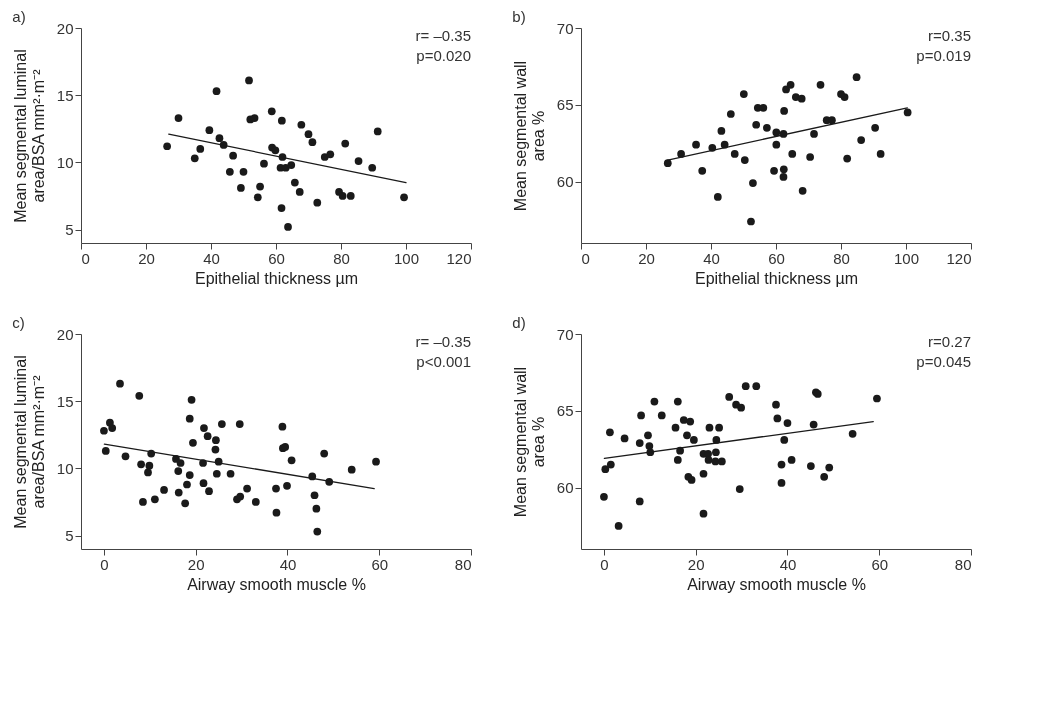  What do you see at coordinates (565, 334) in the screenshot?
I see `y-tick-label: 70` at bounding box center [565, 334].